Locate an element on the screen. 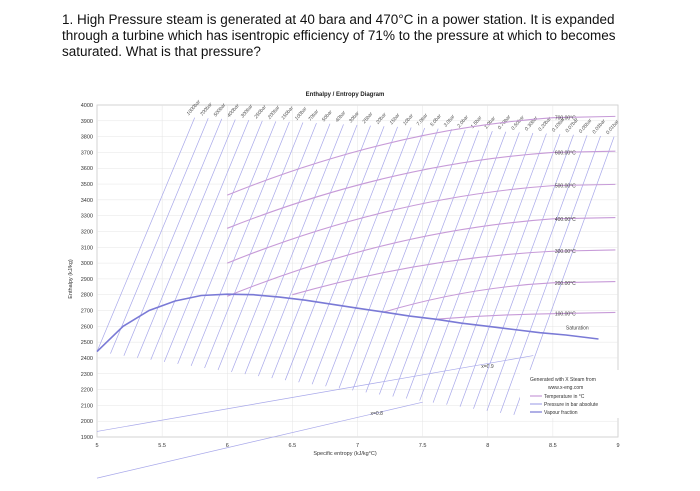 The width and height of the screenshot is (700, 491). y-tick-label: 2500 is located at coordinates (87, 343).